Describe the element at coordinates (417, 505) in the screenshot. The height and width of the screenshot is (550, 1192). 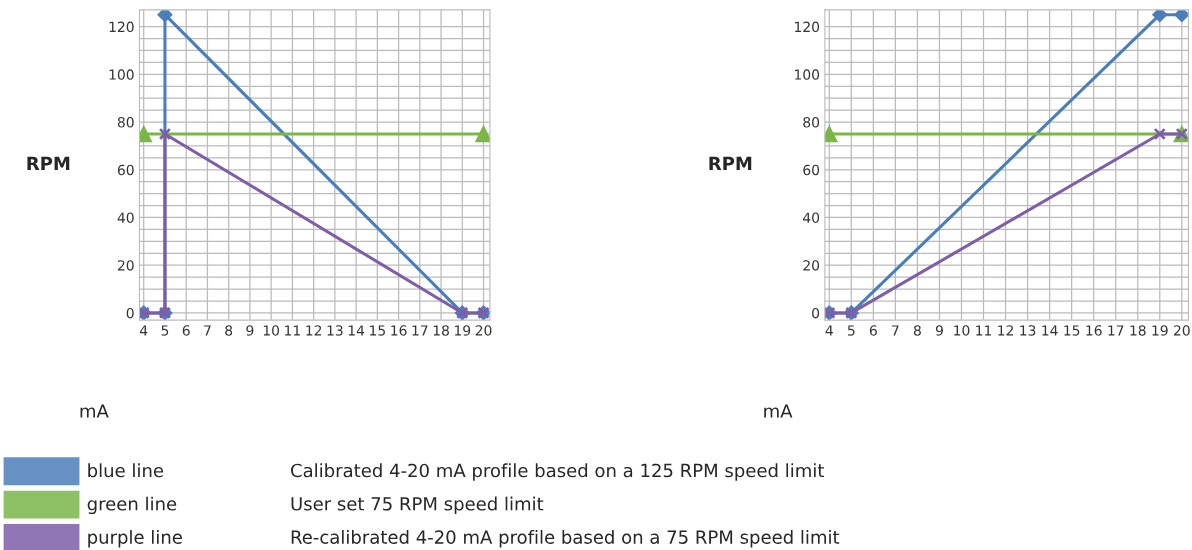
I see `text: User set 75 RPM speed limit` at that location.